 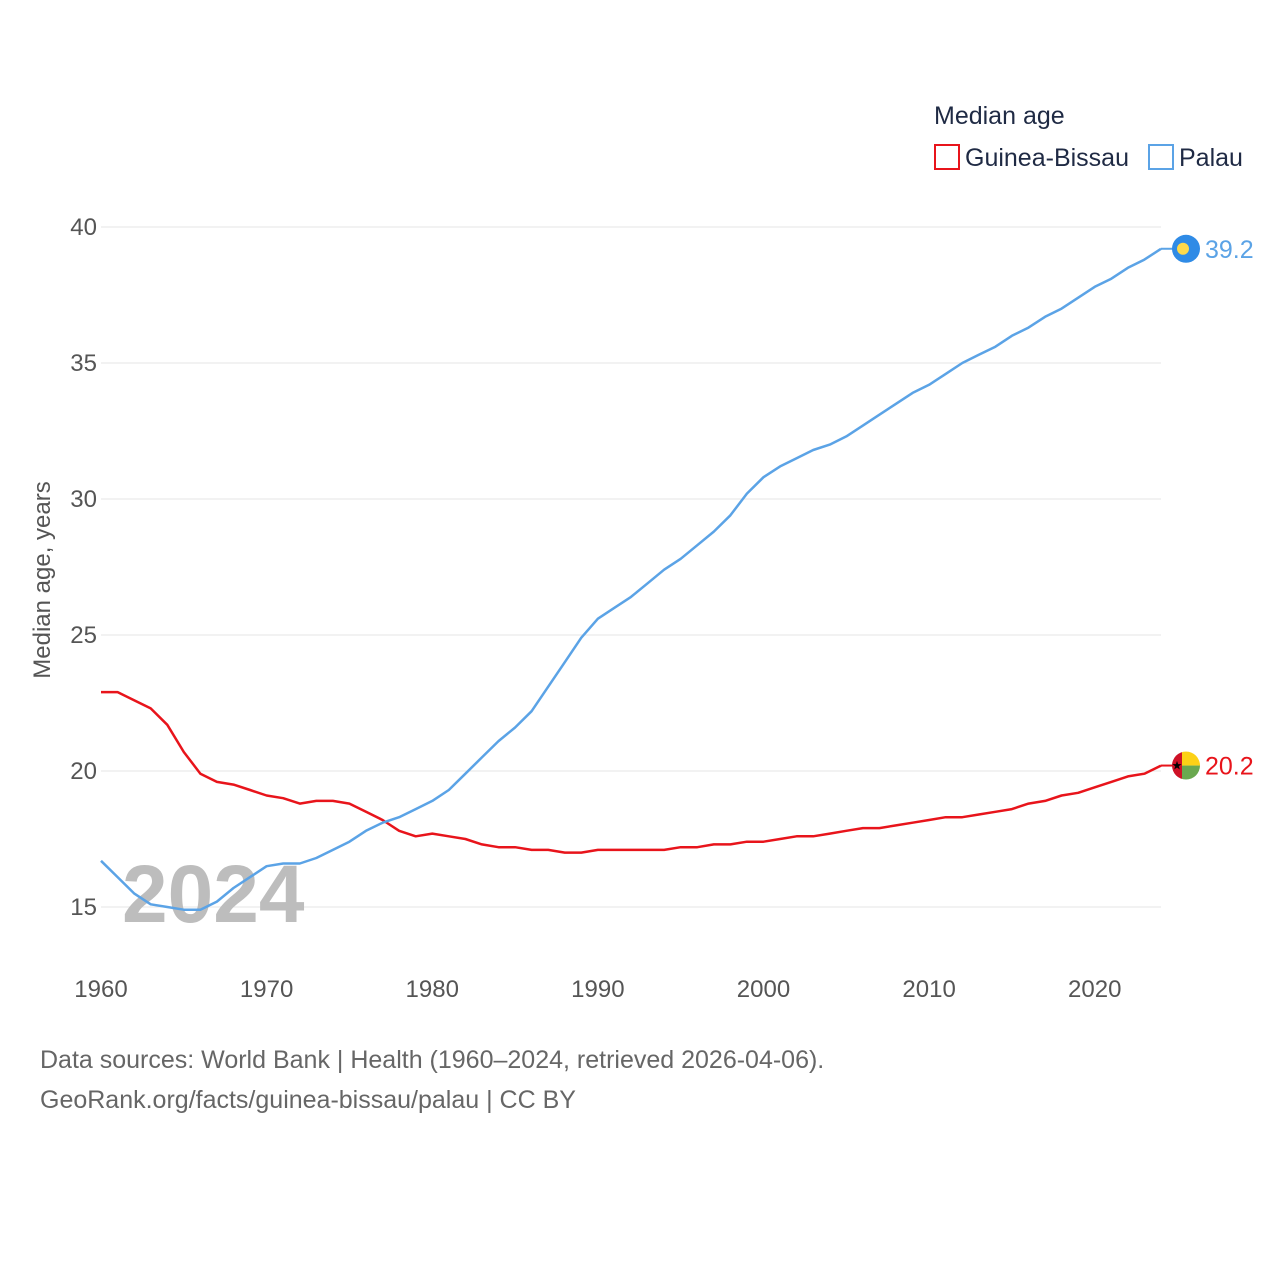 I want to click on x-tick-label: 1960, so click(x=100, y=989).